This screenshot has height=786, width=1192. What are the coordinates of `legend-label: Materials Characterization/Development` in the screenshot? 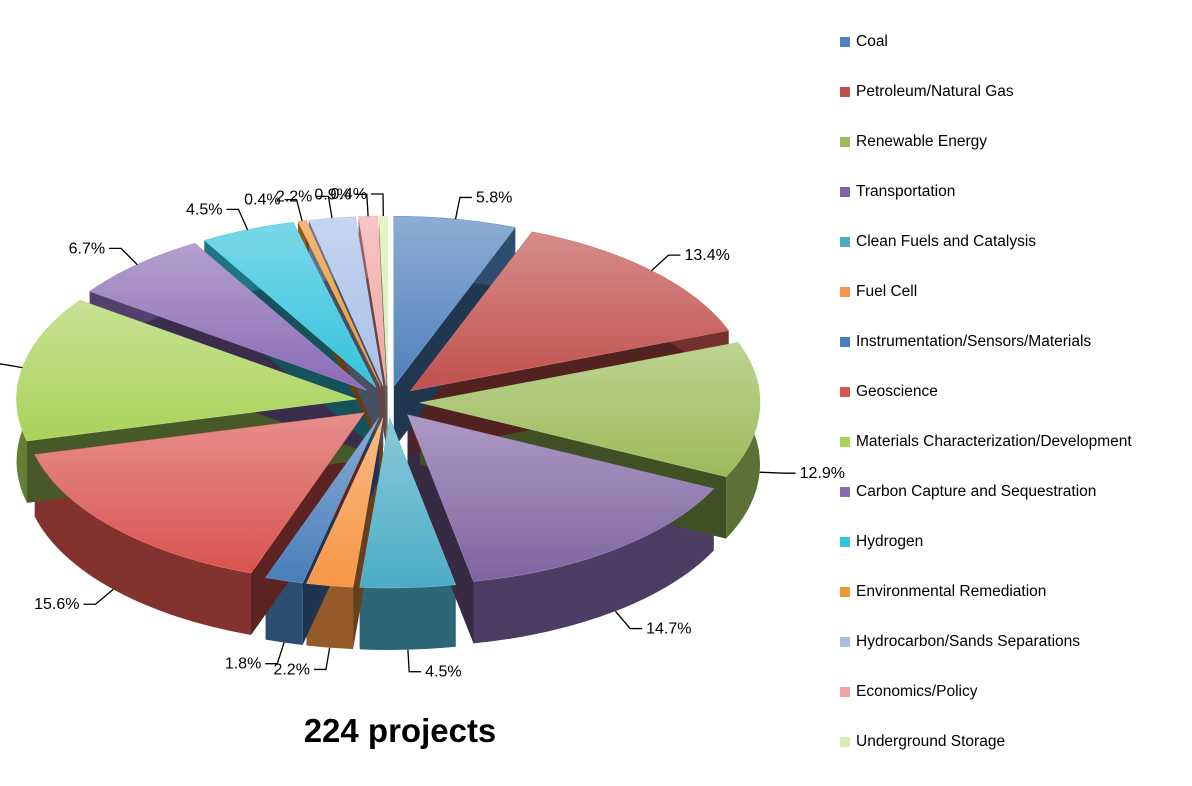 It's located at (994, 441).